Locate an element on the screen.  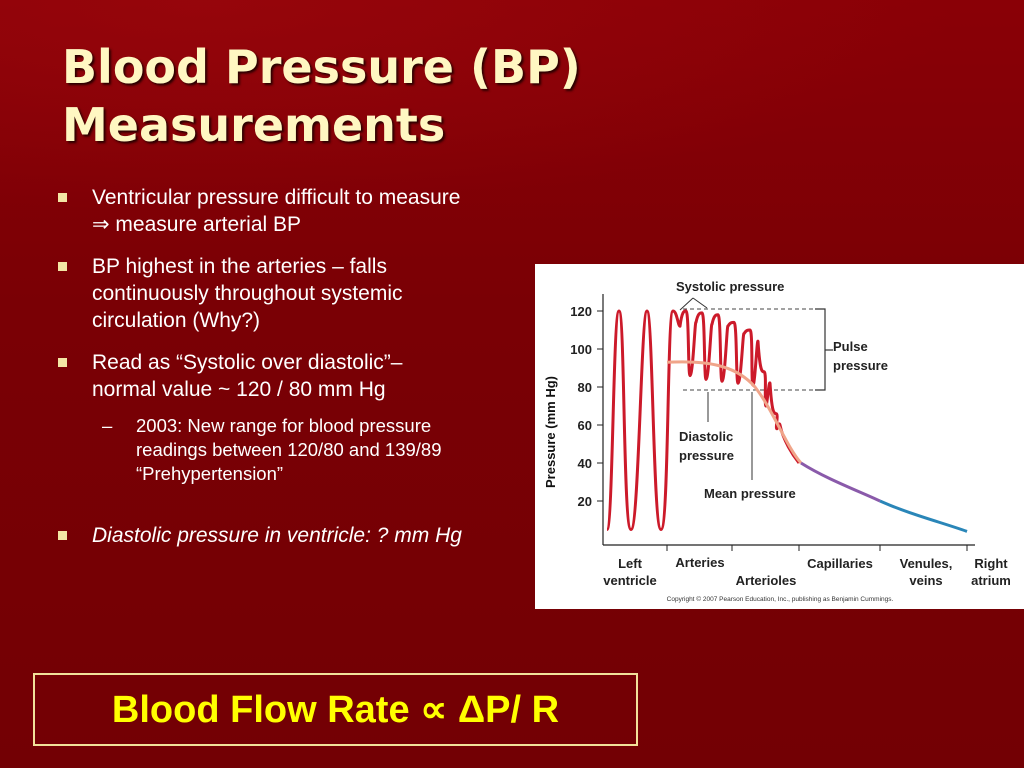
systolic-label: Systolic pressure is located at coordinates (730, 286).